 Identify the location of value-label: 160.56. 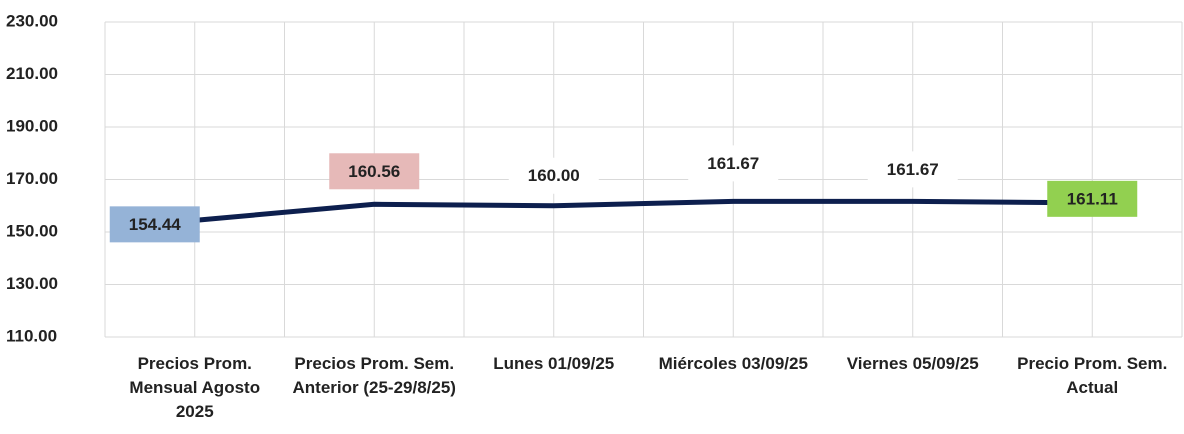
(374, 171).